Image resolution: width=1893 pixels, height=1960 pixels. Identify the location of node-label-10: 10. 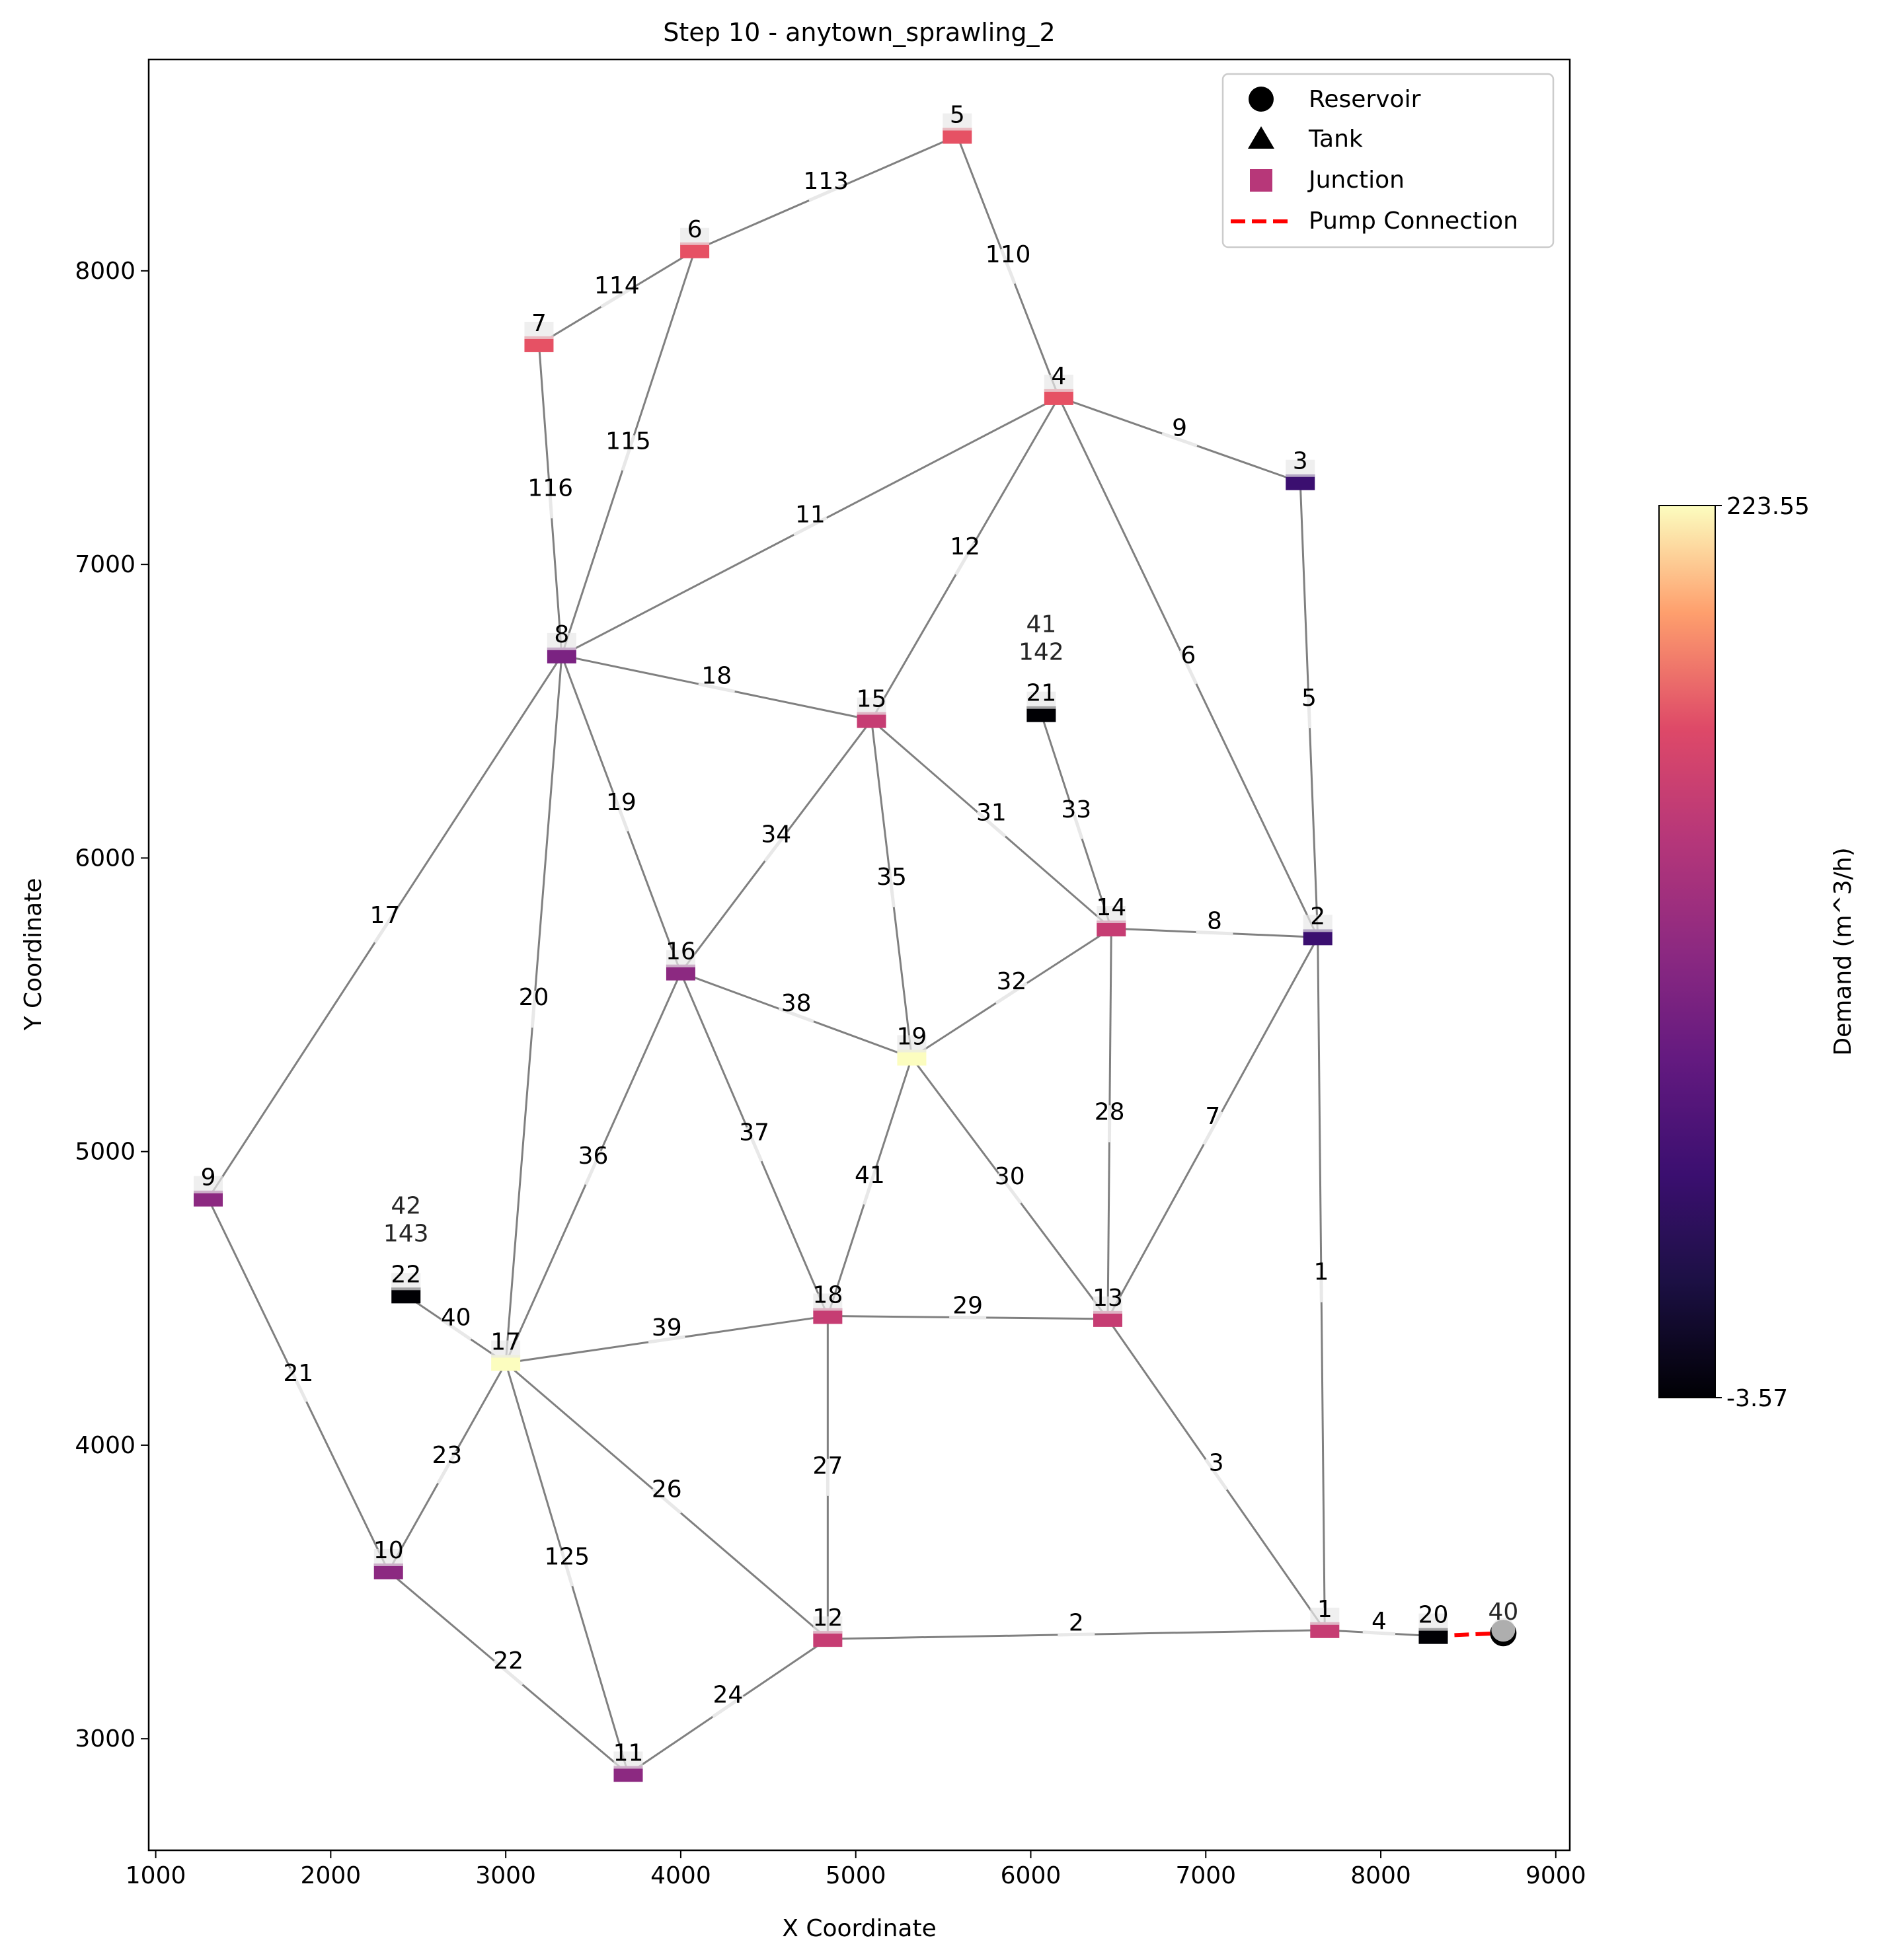
(388, 1550).